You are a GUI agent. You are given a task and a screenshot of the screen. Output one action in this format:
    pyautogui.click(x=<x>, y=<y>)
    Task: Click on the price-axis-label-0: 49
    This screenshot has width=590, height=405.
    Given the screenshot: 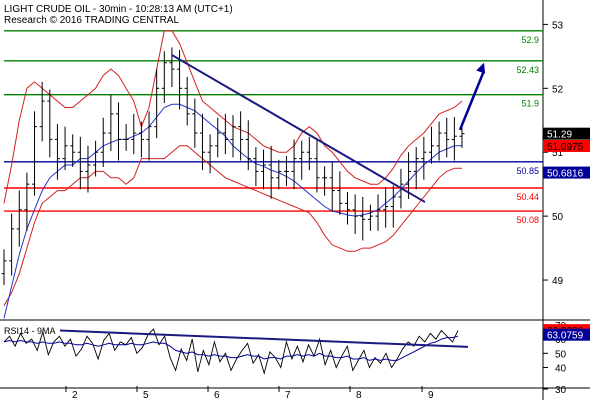 What is the action you would take?
    pyautogui.click(x=558, y=281)
    